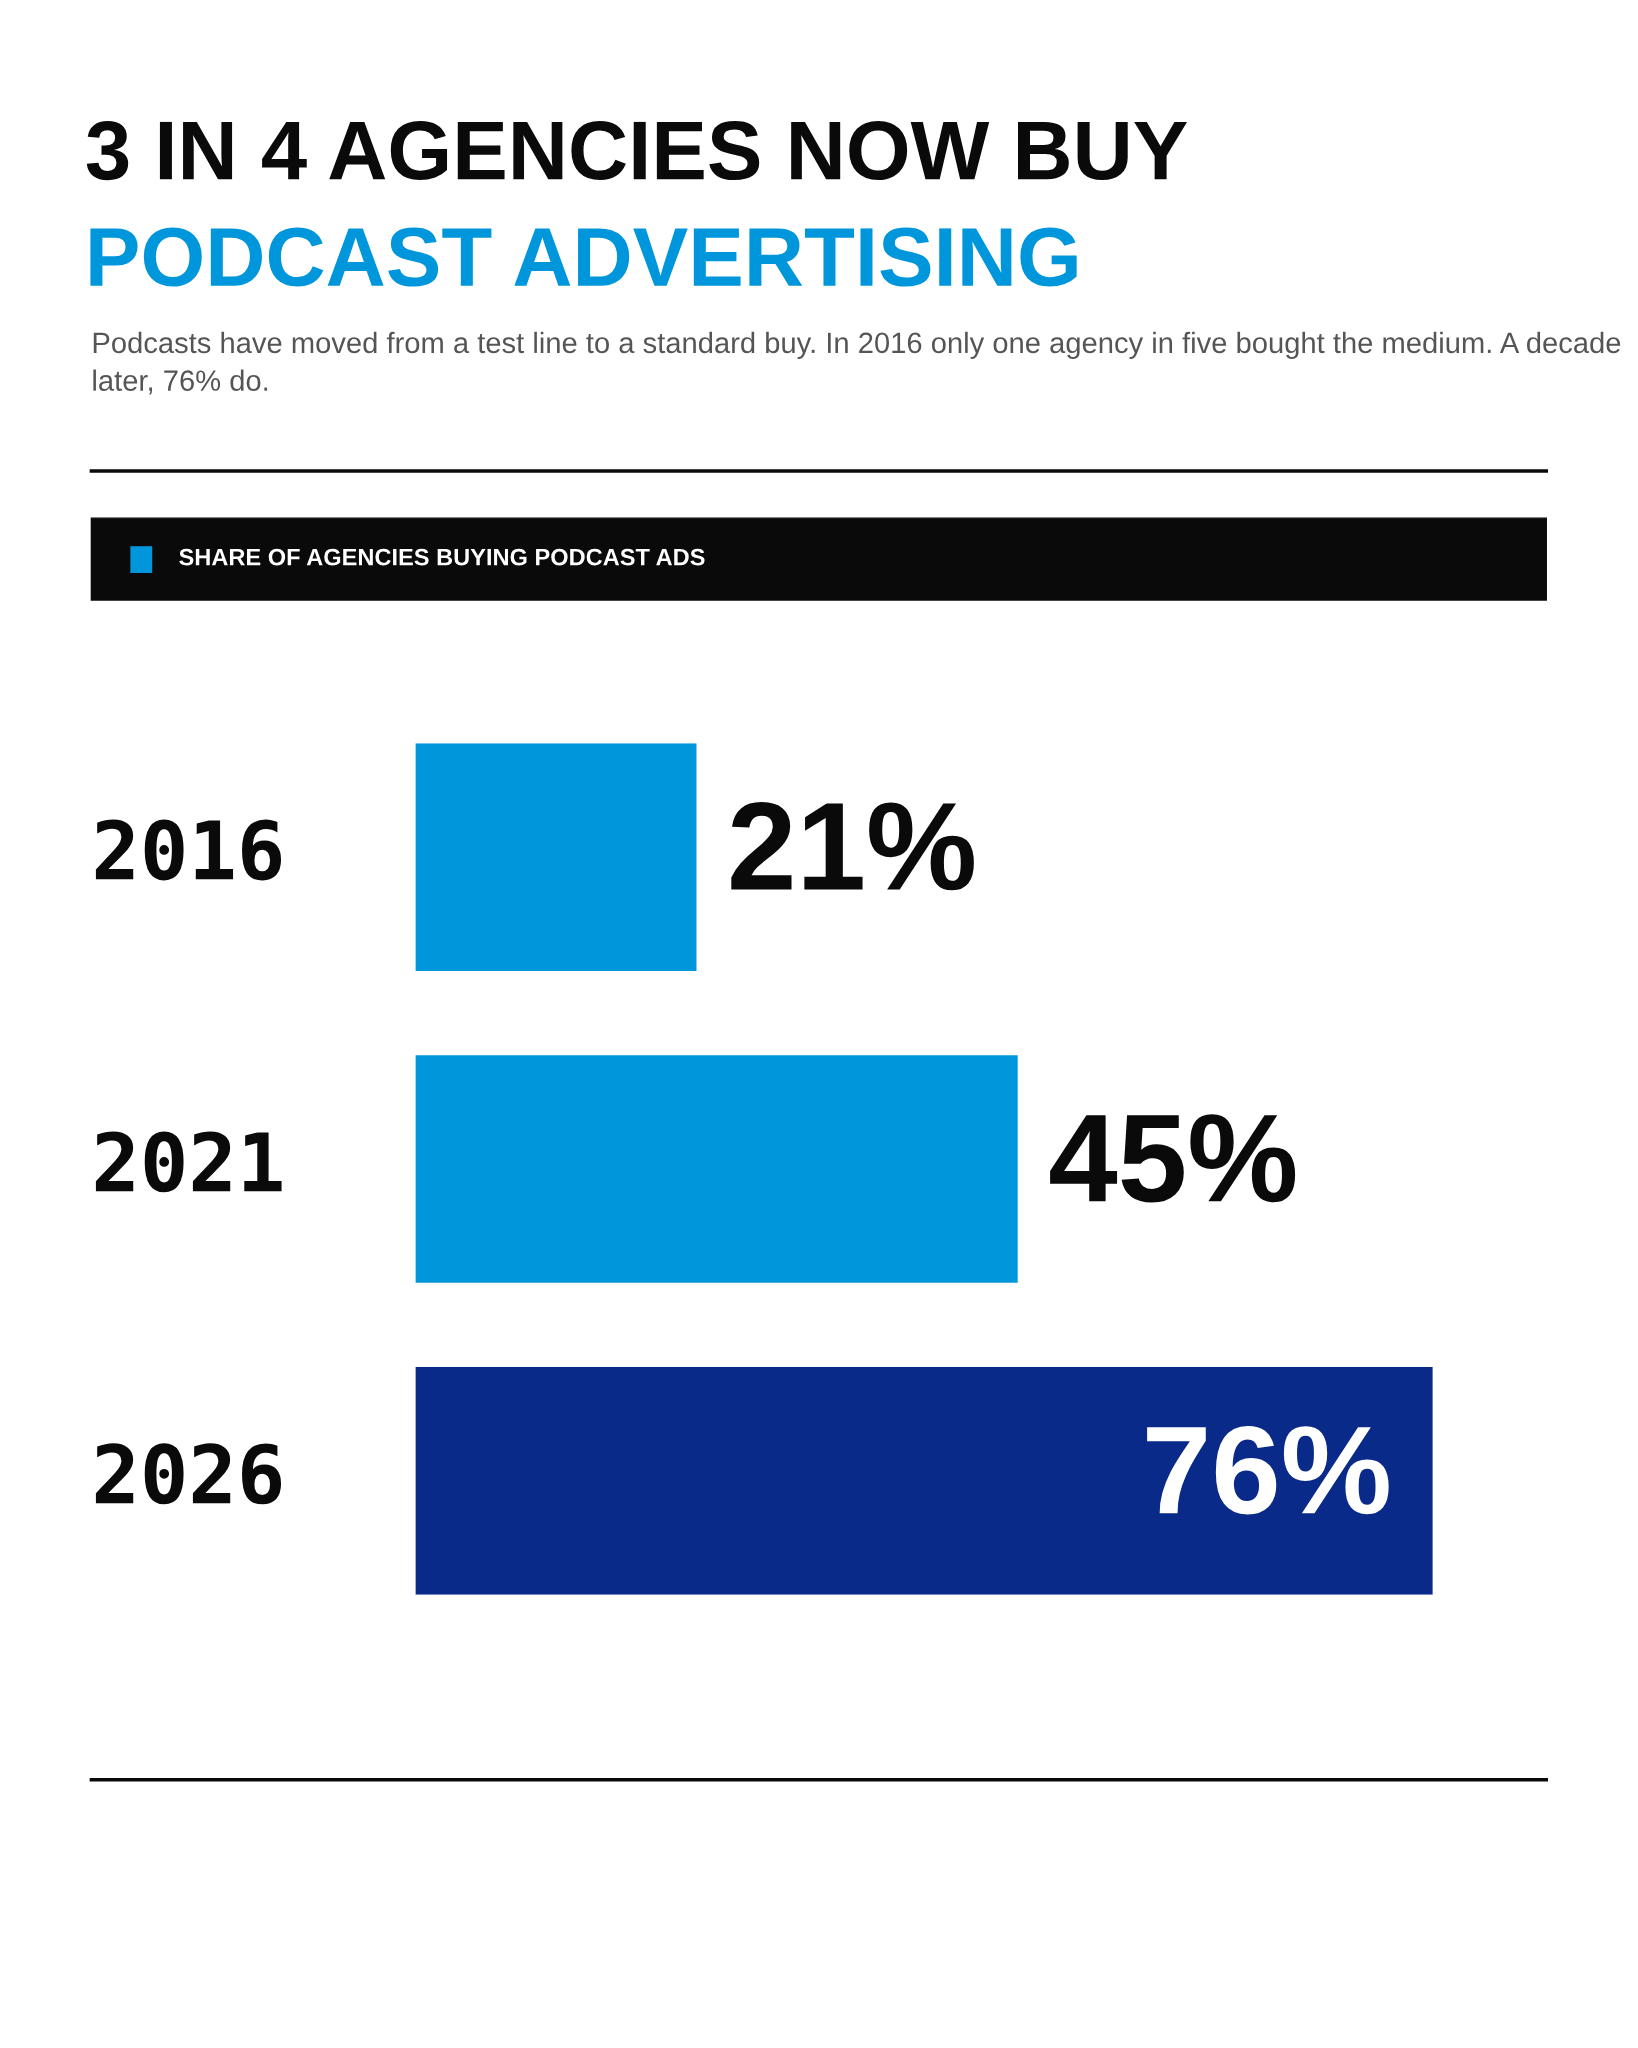 The image size is (1638, 2048). I want to click on data-label: 45%, so click(1173, 1158).